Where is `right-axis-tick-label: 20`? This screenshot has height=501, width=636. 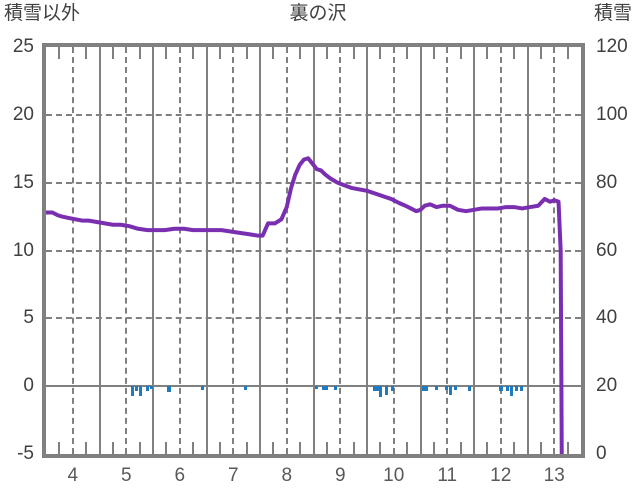
right-axis-tick-label: 20 is located at coordinates (607, 386).